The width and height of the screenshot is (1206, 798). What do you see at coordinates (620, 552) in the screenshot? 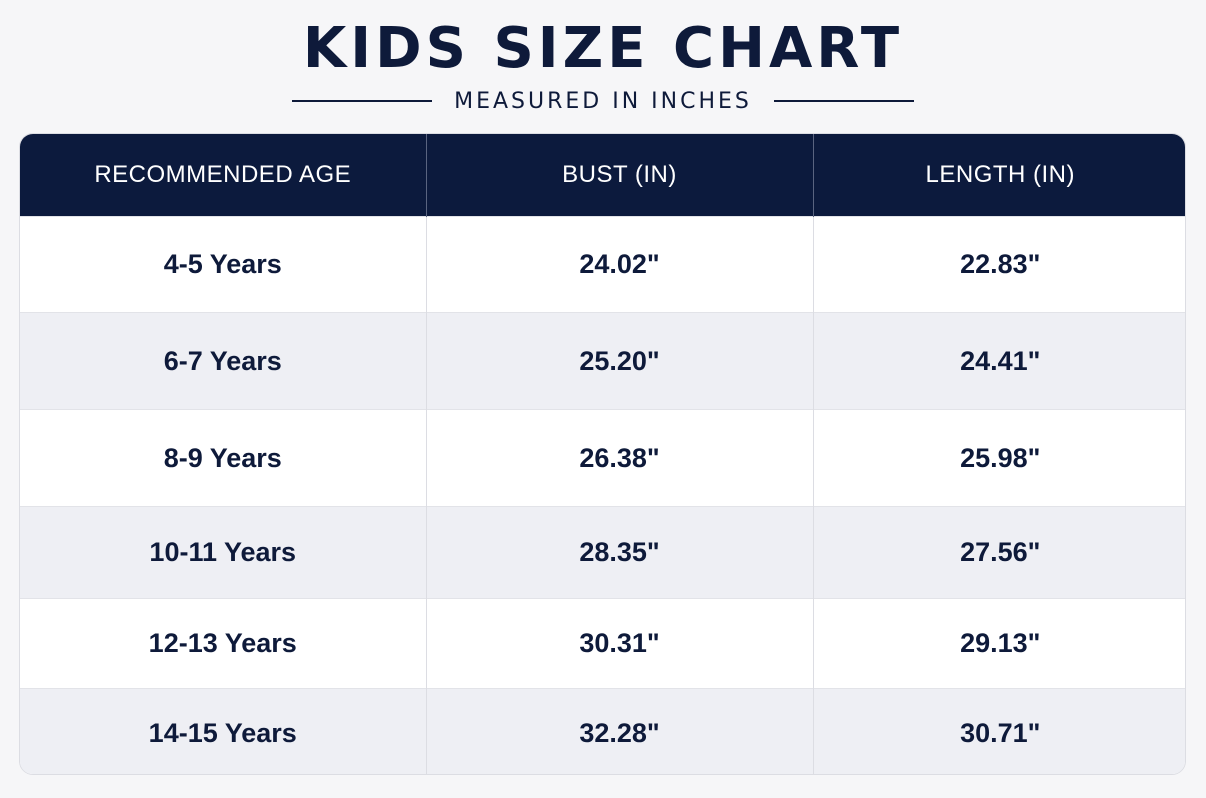
I see `cell-bust: 28.35"` at bounding box center [620, 552].